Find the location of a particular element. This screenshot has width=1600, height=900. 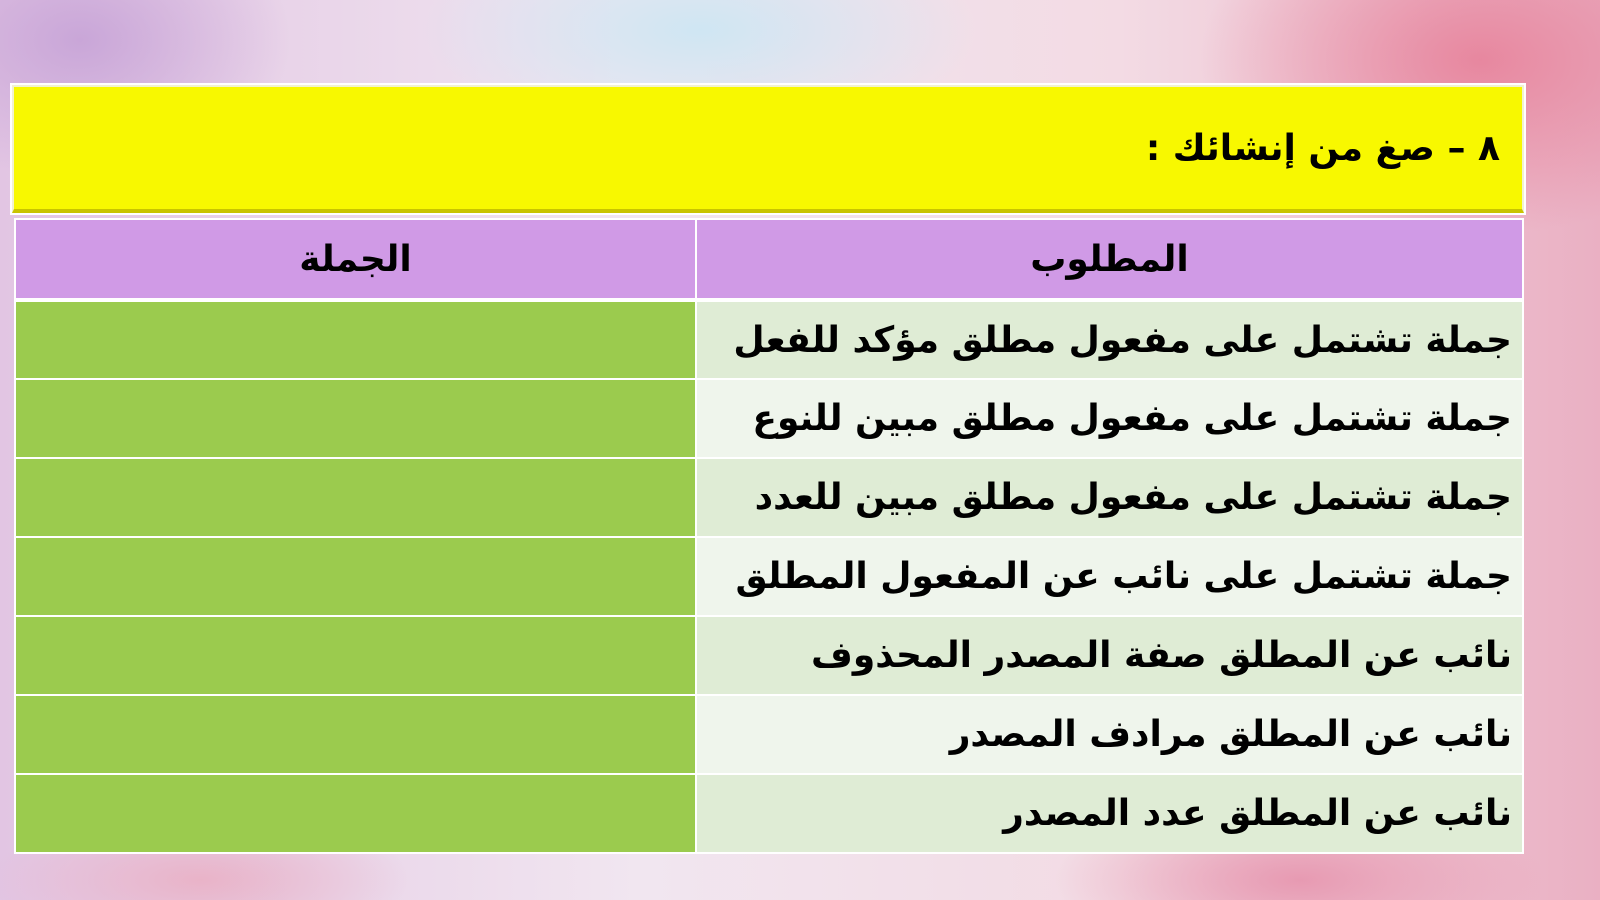

header-sentence: الجملة is located at coordinates (355, 260).